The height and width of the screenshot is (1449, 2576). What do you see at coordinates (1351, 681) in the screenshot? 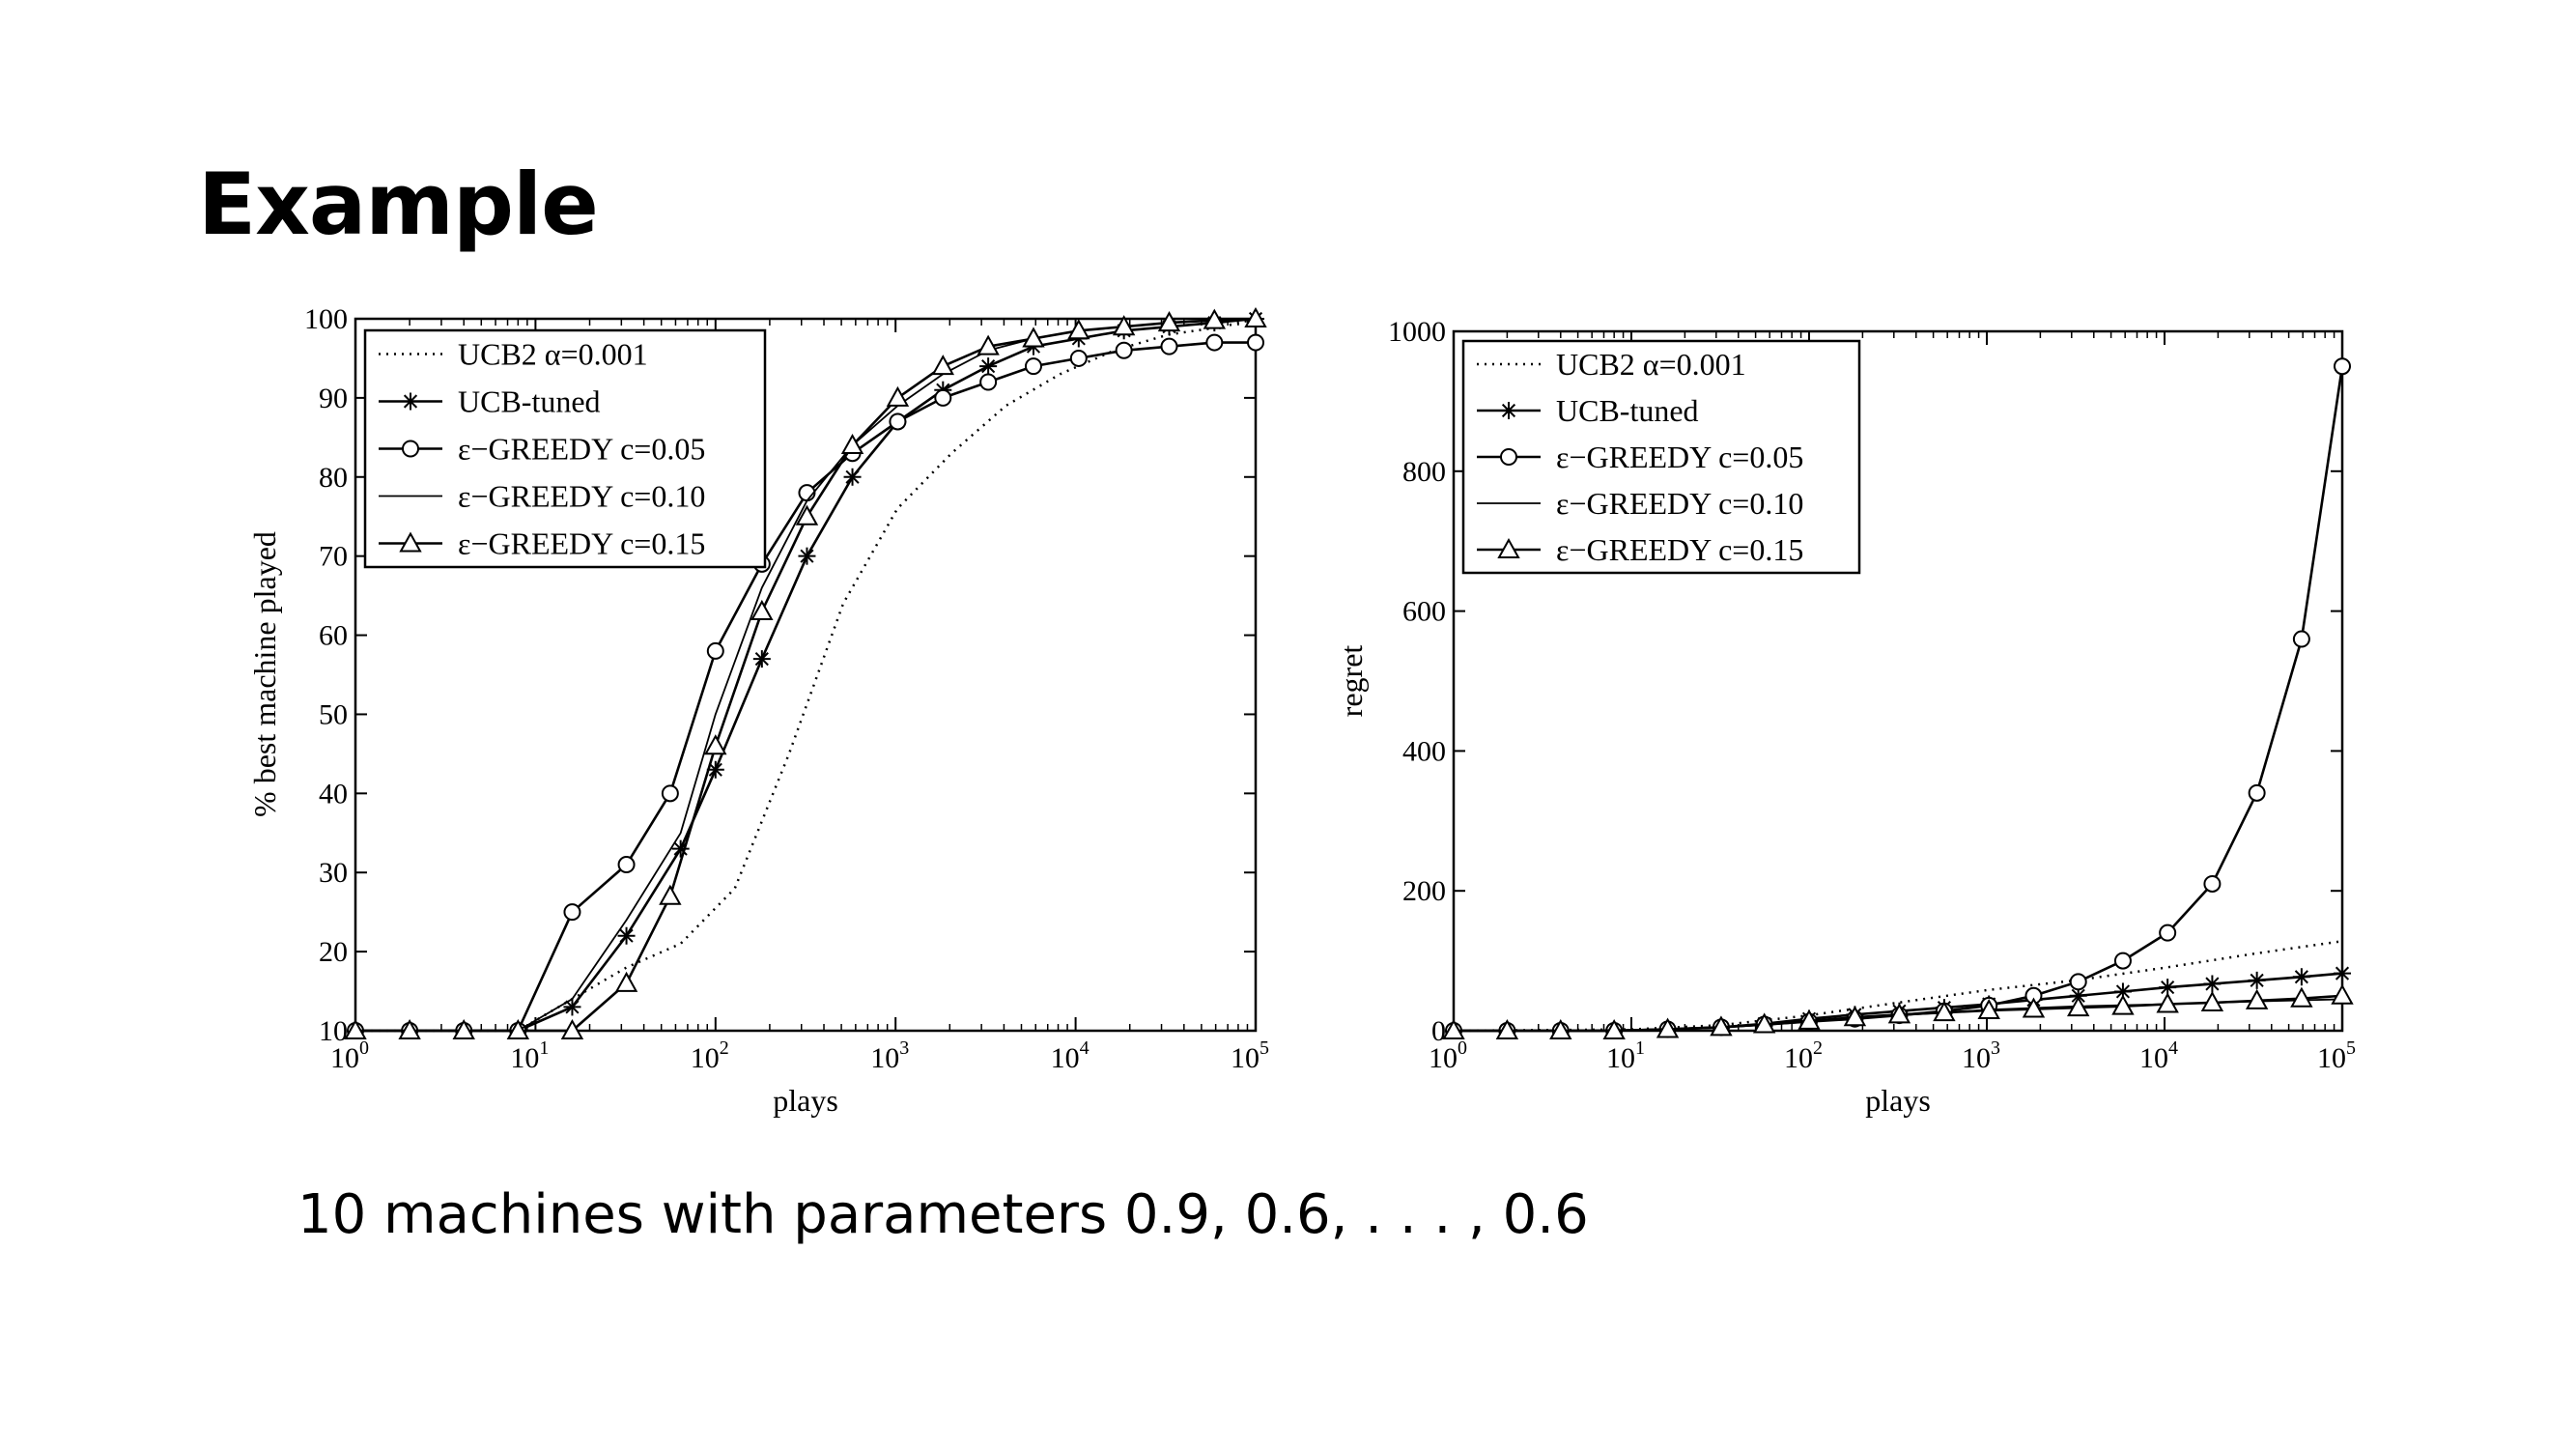
I see `y-axis-label: regret` at bounding box center [1351, 681].